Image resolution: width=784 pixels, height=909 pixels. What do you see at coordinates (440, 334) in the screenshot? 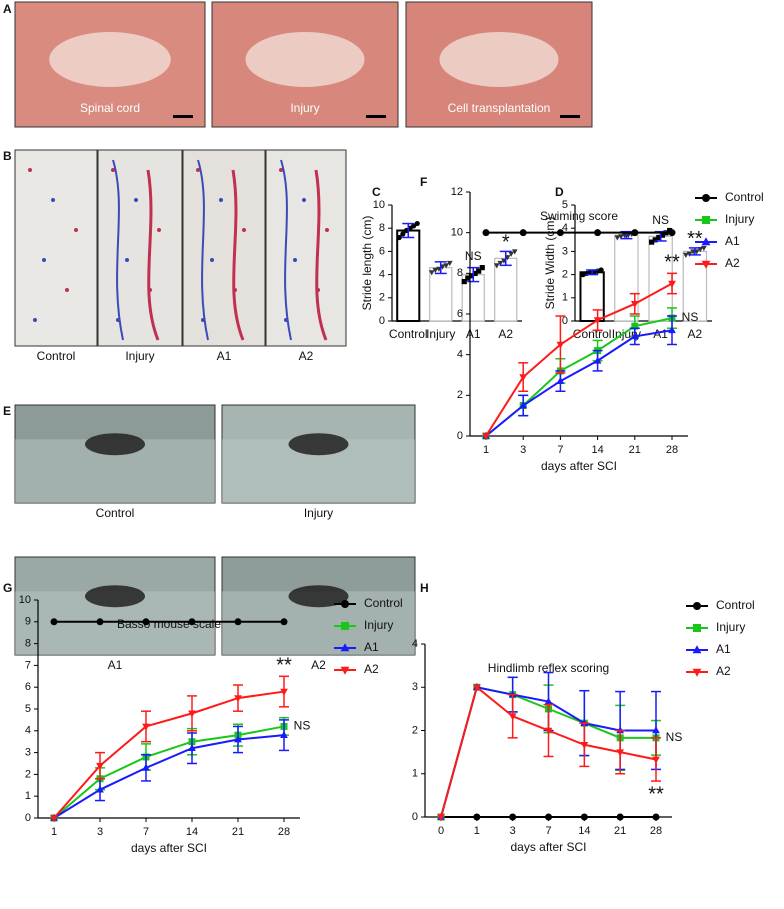
I see `x-tick-label: Injury` at bounding box center [440, 334].